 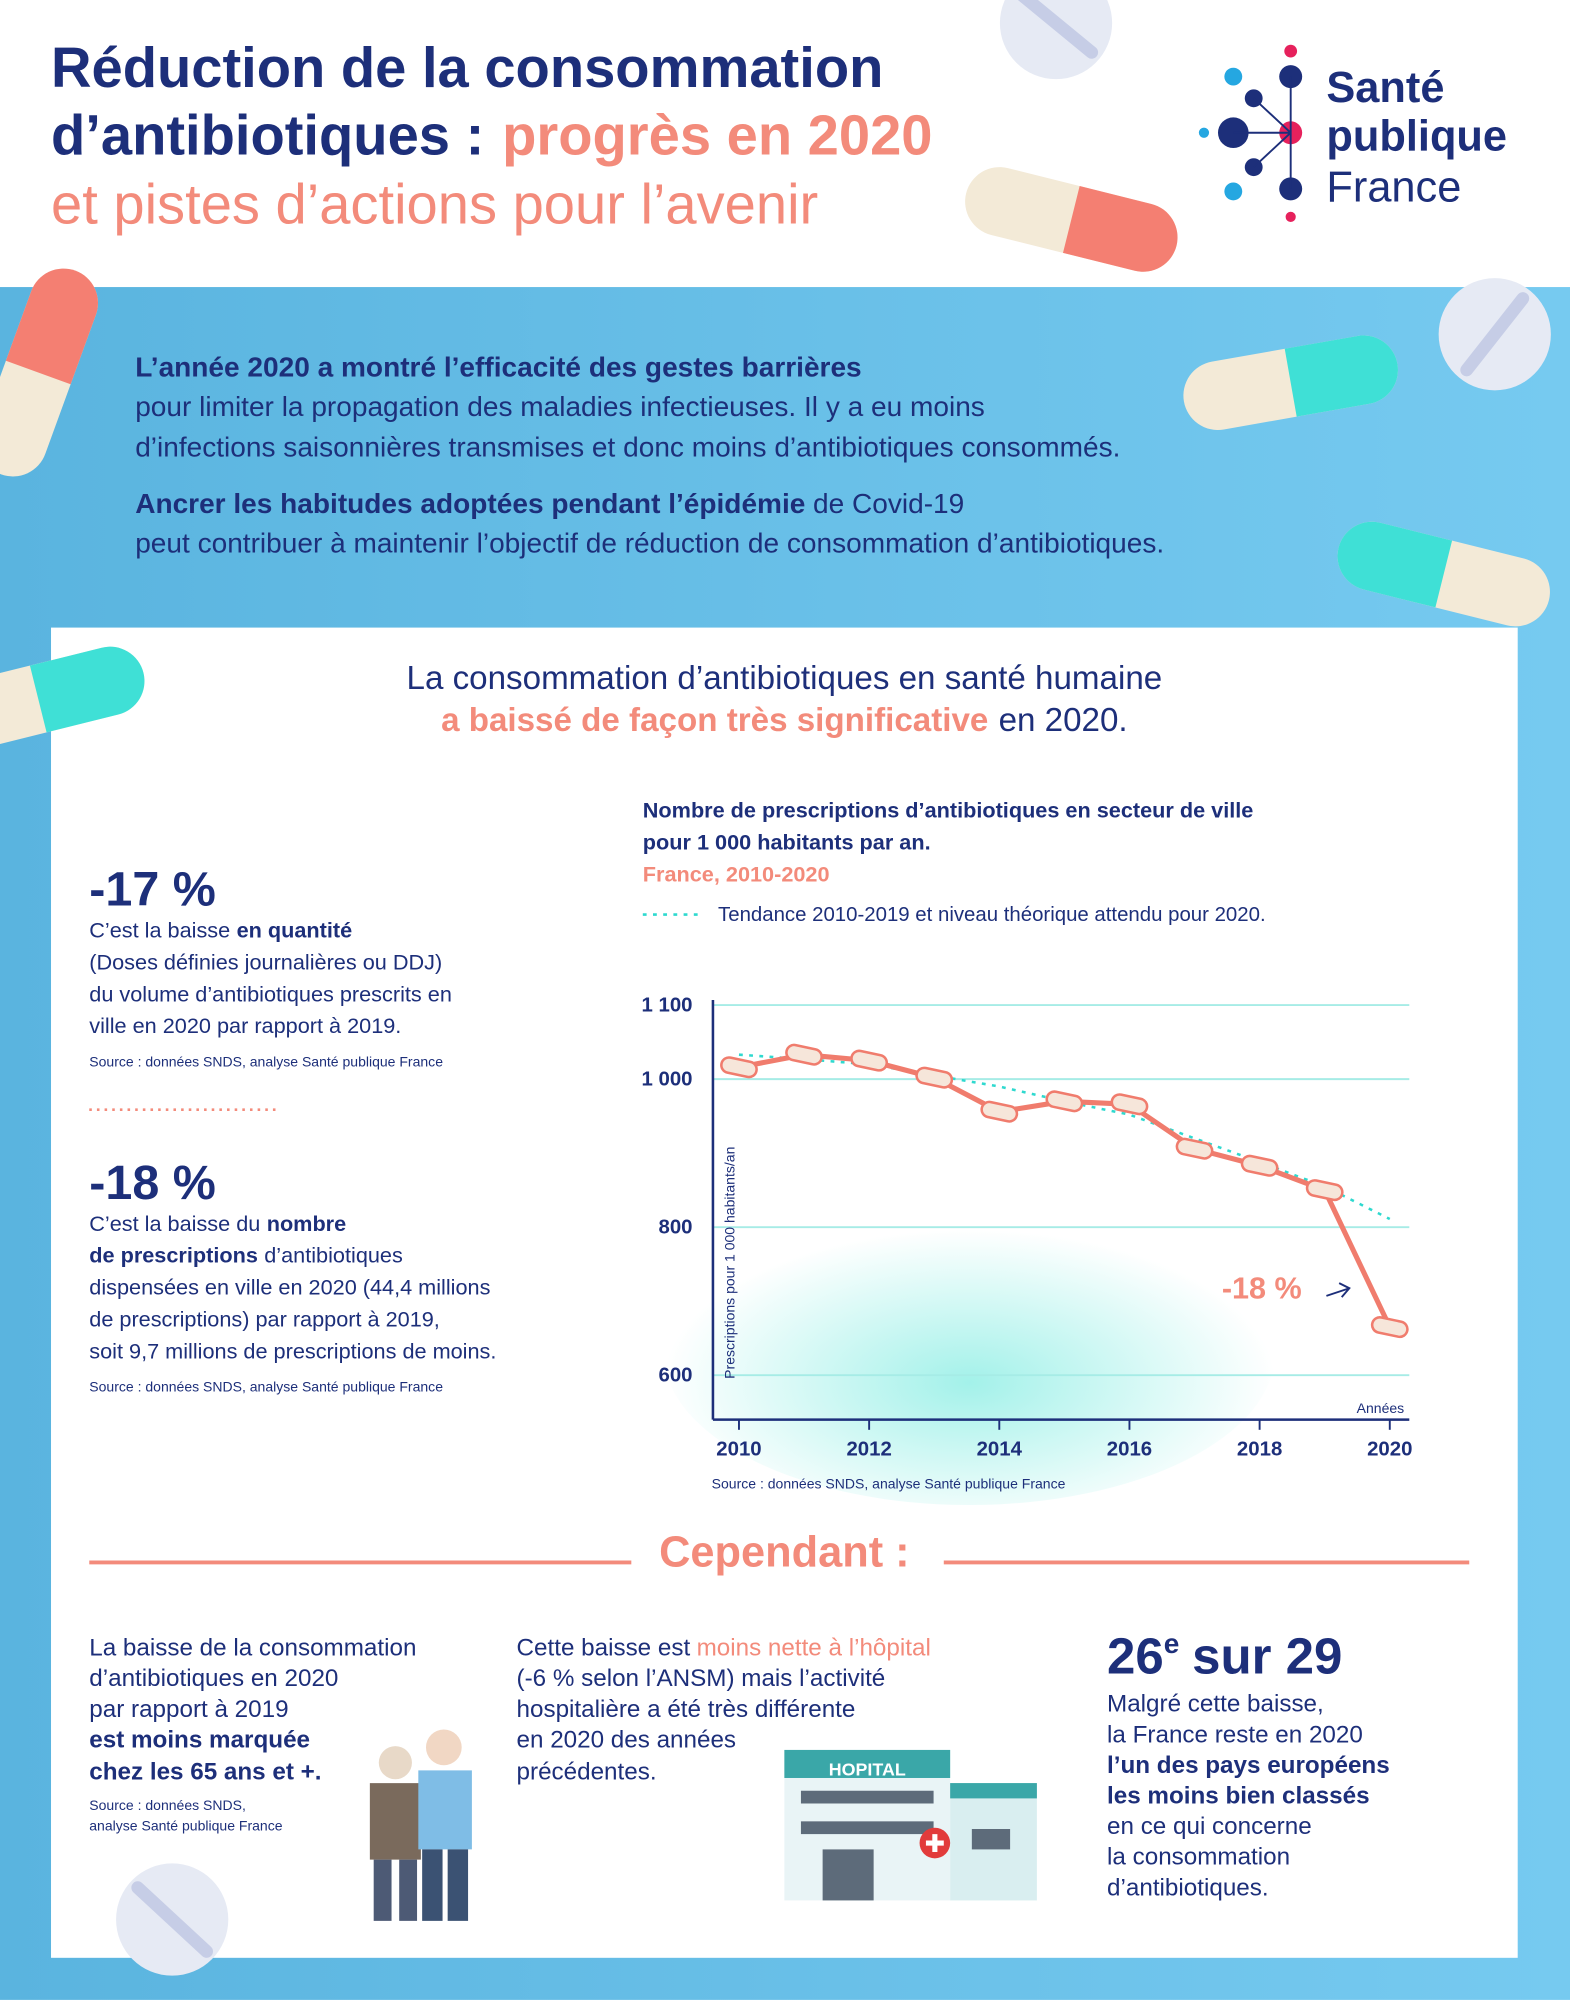 I want to click on y-tick-label: 600, so click(x=676, y=1376).